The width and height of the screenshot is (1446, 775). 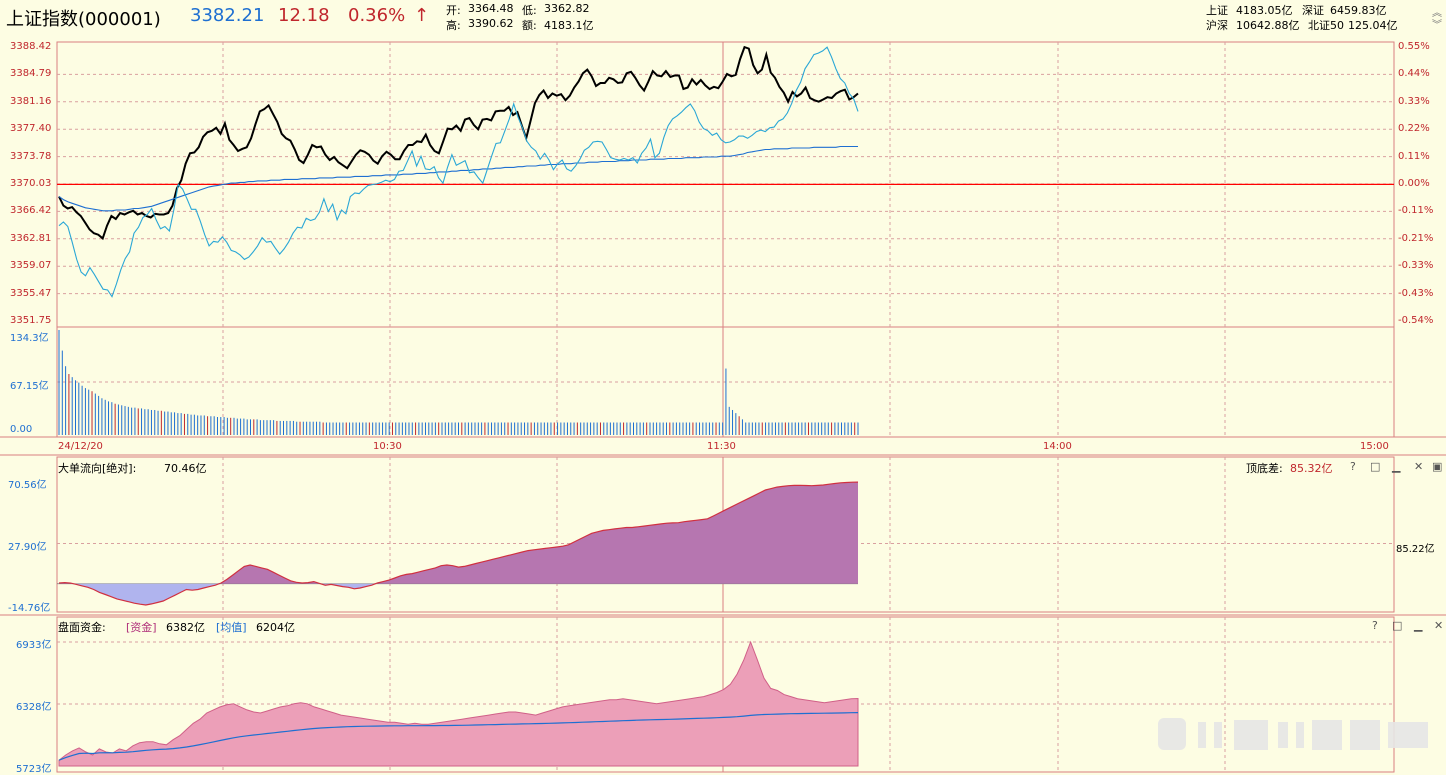 I want to click on volume-tick-label: 0.00, so click(x=21, y=429).